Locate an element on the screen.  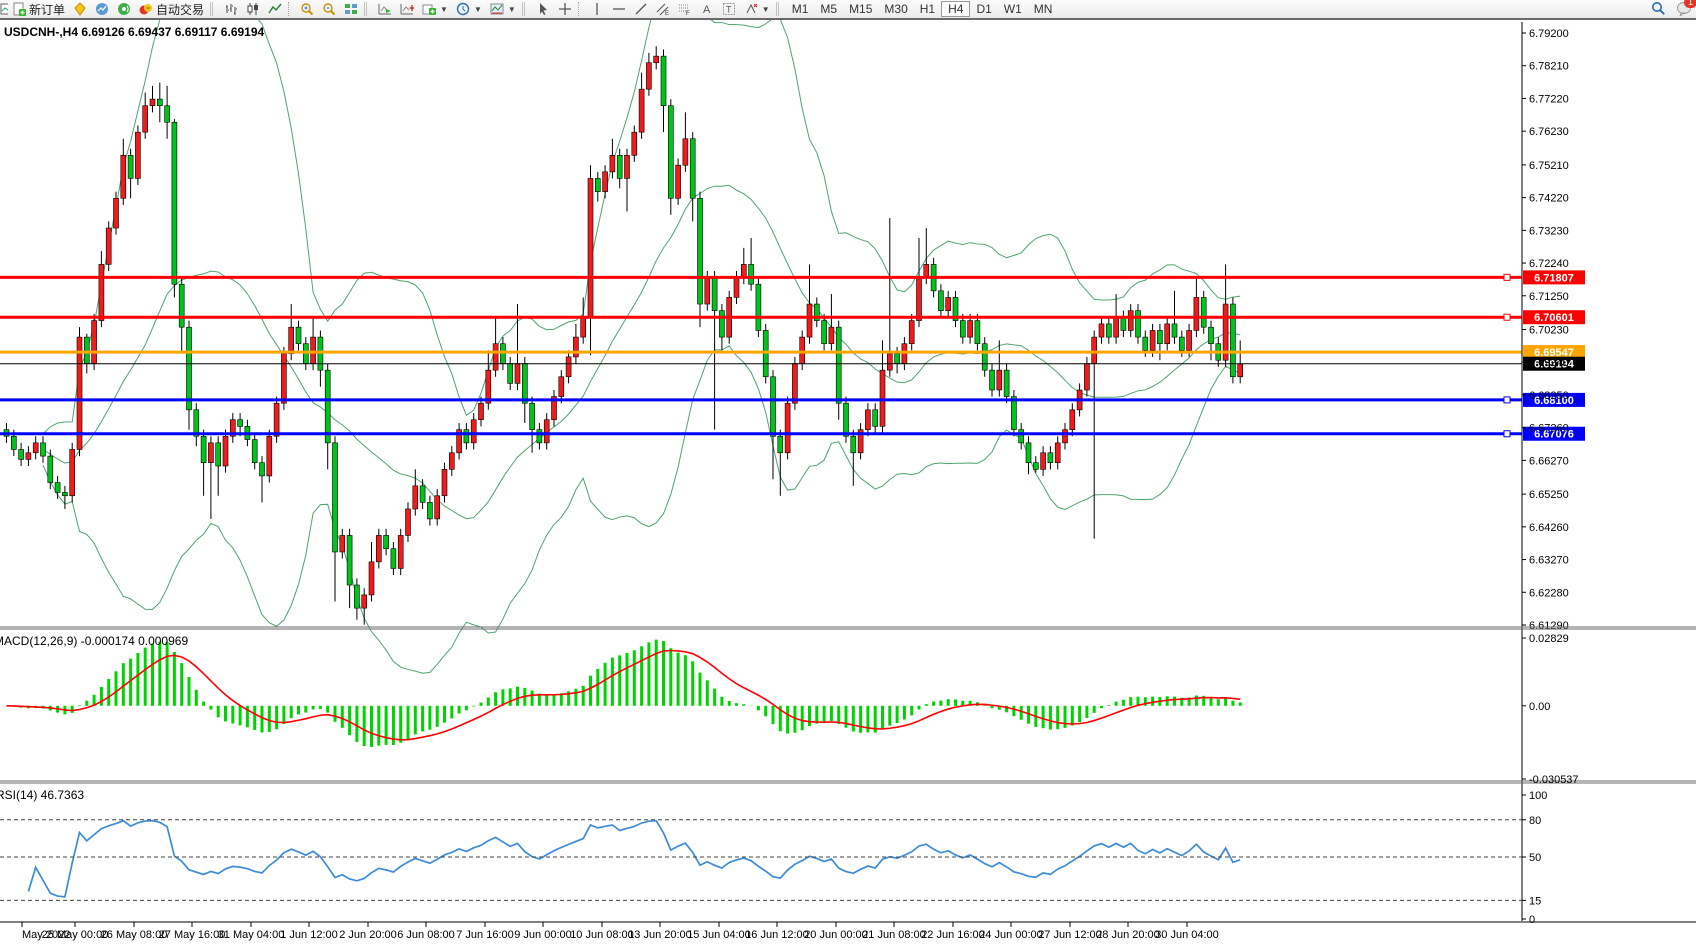
auto-scroll-button is located at coordinates (385, 9).